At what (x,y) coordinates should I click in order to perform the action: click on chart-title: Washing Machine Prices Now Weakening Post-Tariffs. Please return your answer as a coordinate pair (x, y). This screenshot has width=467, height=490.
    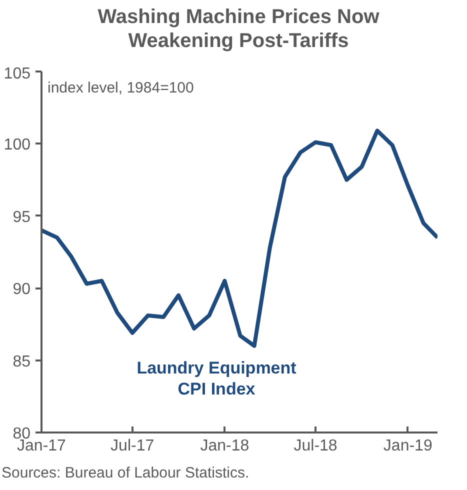
    Looking at the image, I should click on (239, 29).